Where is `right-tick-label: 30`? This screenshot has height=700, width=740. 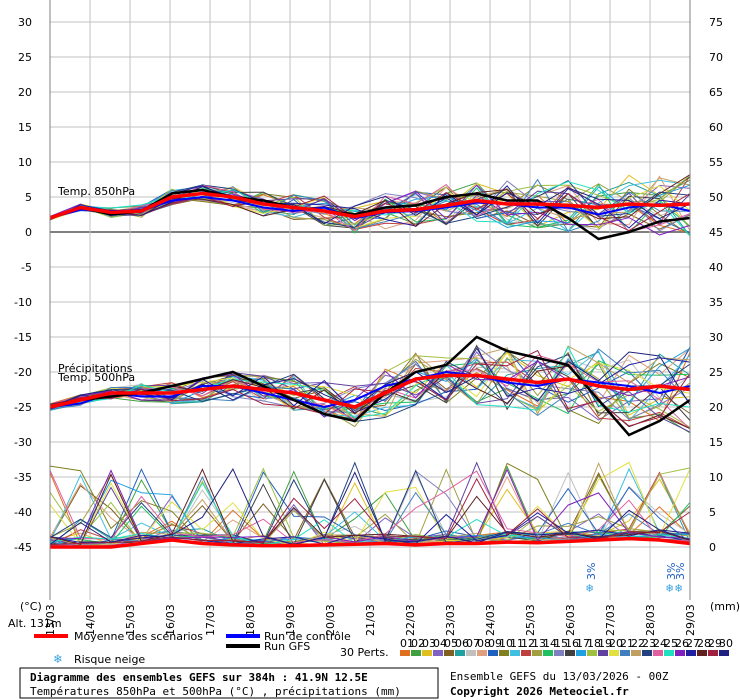
right-tick-label: 30 is located at coordinates (716, 337).